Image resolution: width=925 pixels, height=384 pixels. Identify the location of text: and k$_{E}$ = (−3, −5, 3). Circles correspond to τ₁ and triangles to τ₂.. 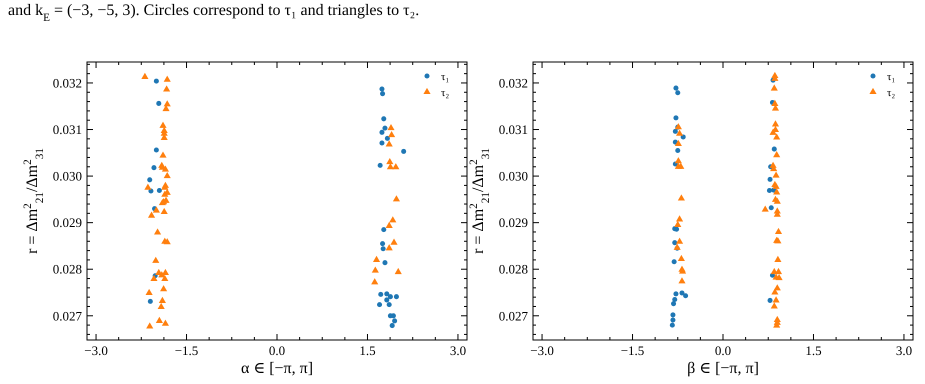
(214, 13).